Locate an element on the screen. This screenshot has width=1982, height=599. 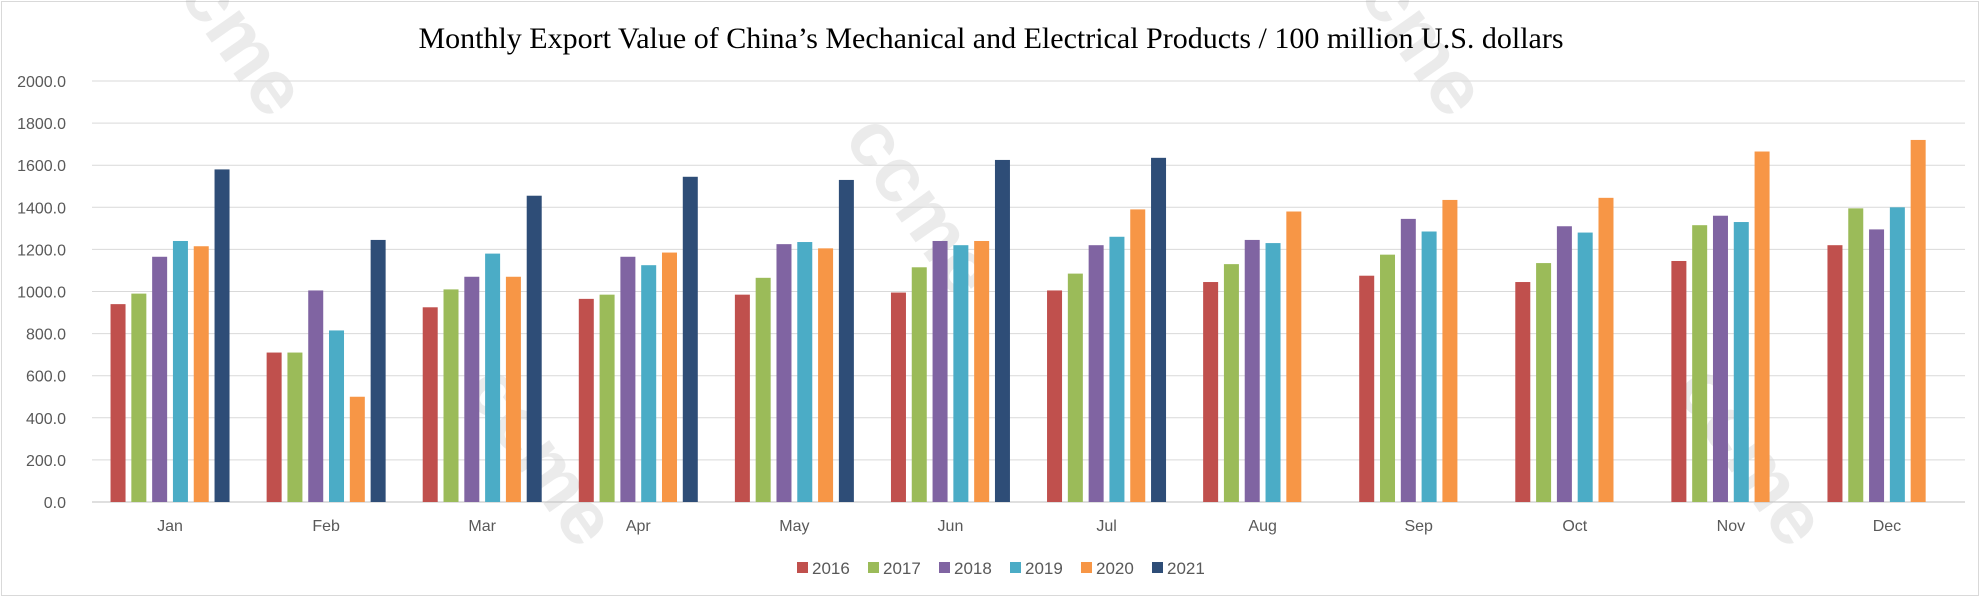
bar-2019-aug is located at coordinates (1273, 372).